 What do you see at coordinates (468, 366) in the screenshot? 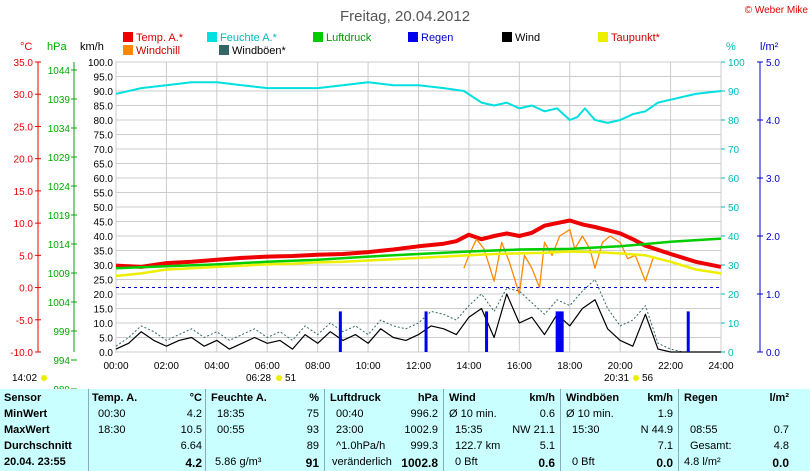
I see `time-tick-label: 14:00` at bounding box center [468, 366].